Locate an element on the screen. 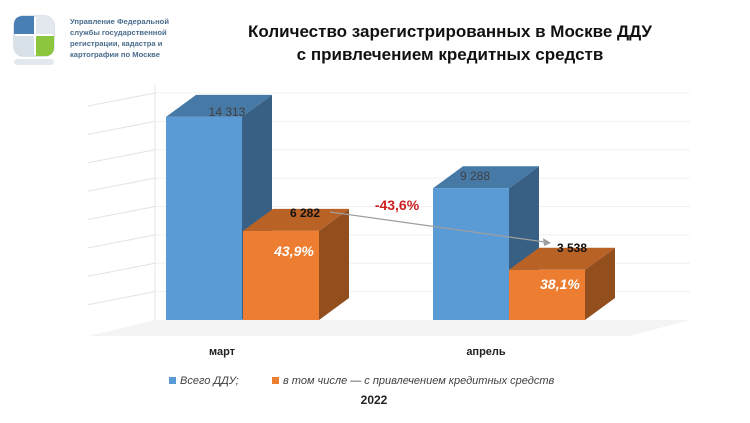 This screenshot has width=750, height=423. bar-credit-март-front is located at coordinates (281, 275).